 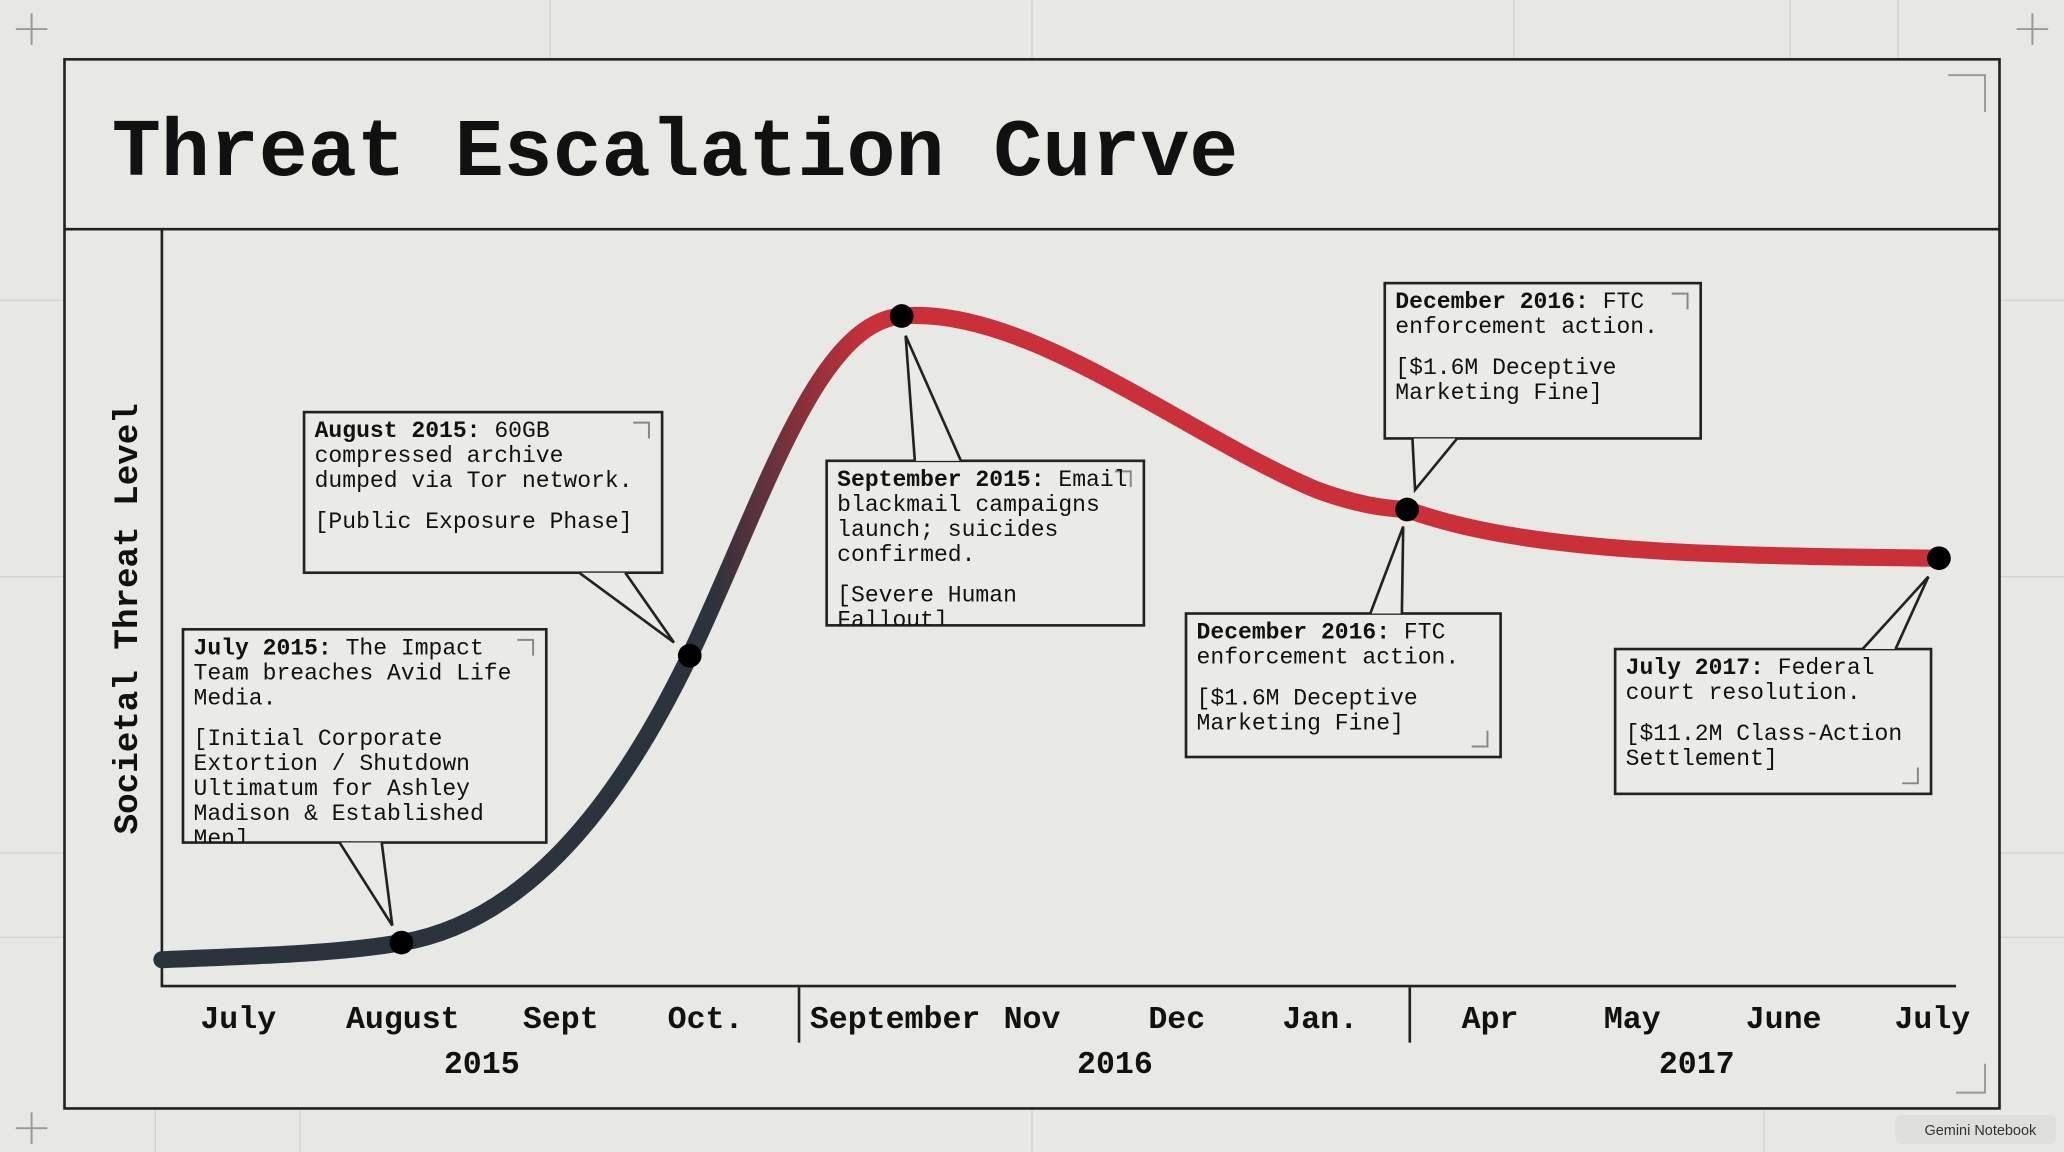 I want to click on month-label: Apr, so click(x=1490, y=1020).